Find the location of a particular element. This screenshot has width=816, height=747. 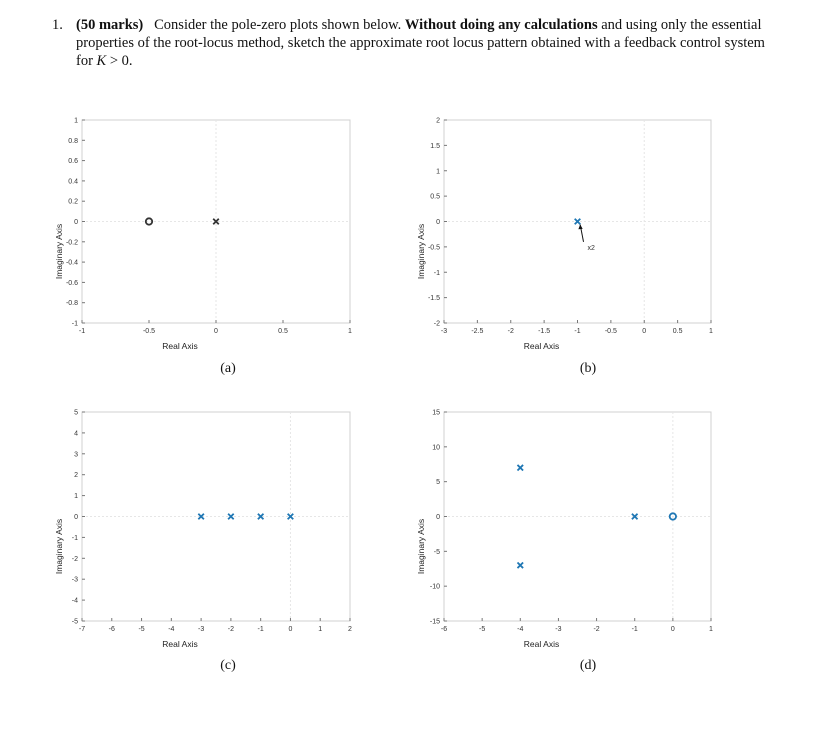

y-tick-label: -0.2 is located at coordinates (72, 242).